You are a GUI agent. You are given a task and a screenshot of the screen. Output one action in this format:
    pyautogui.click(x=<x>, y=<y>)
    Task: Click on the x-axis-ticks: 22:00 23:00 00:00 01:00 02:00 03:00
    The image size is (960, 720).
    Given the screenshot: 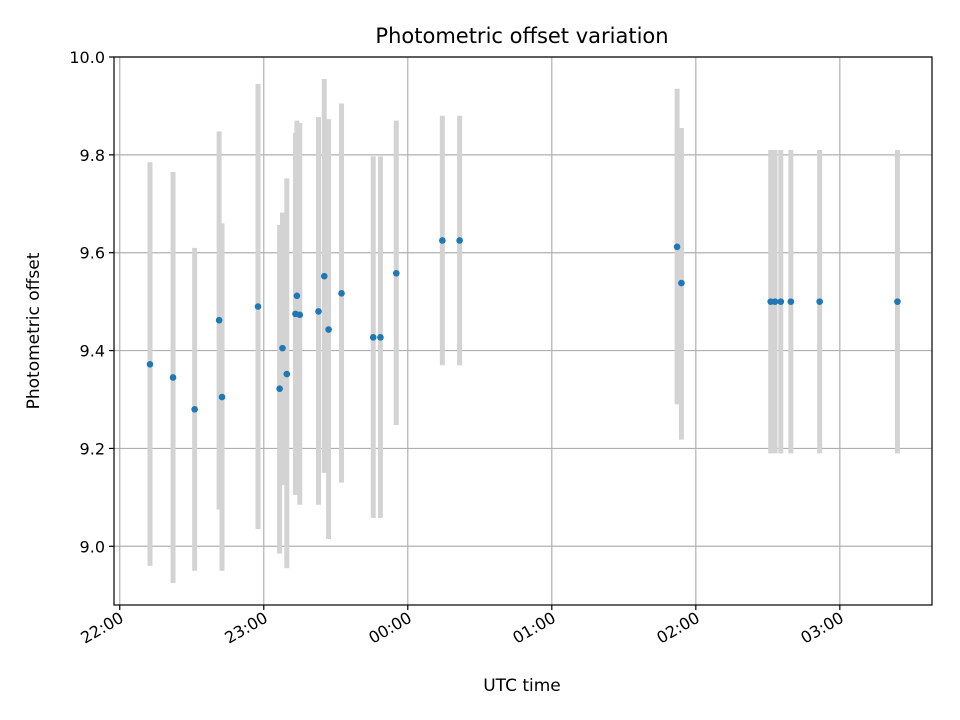 What is the action you would take?
    pyautogui.click(x=462, y=626)
    